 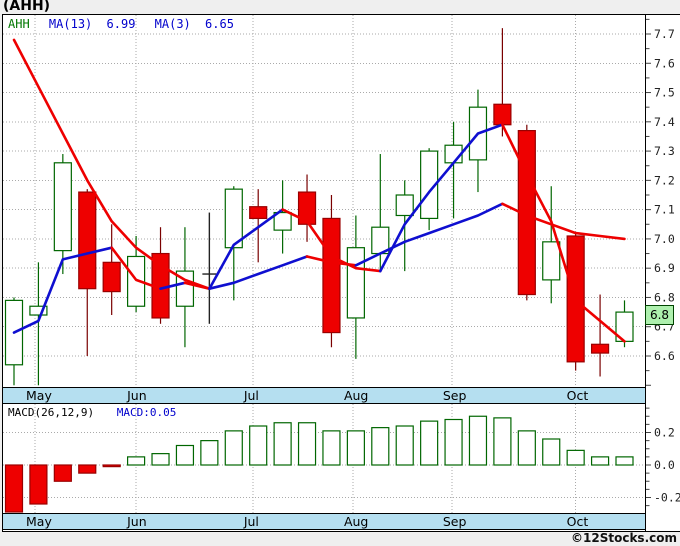 What do you see at coordinates (664, 297) in the screenshot?
I see `price-axis-label: 6.8` at bounding box center [664, 297].